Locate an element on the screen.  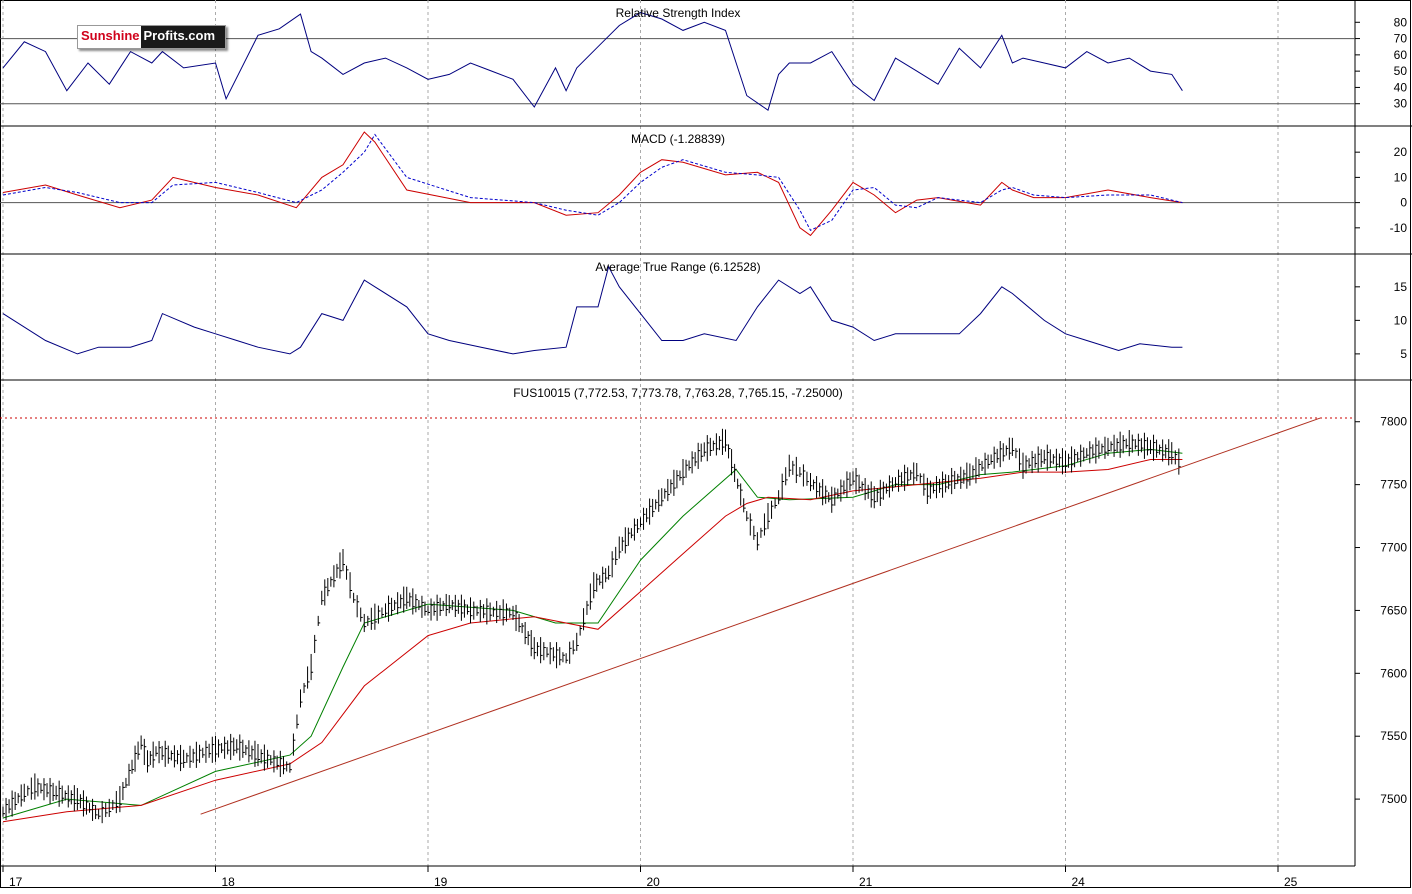
y-tick-label-0-0: 30 is located at coordinates (1401, 104).